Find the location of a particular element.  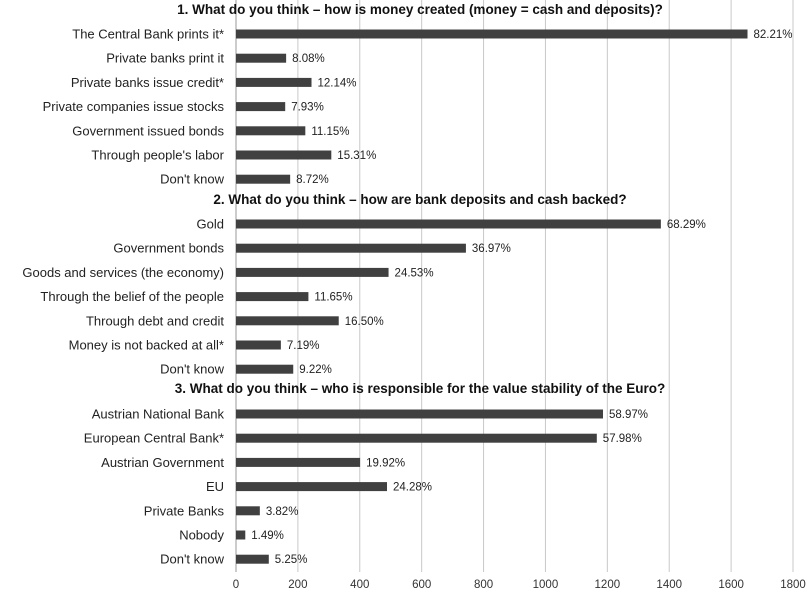

data-label: 36.97% is located at coordinates (491, 249).